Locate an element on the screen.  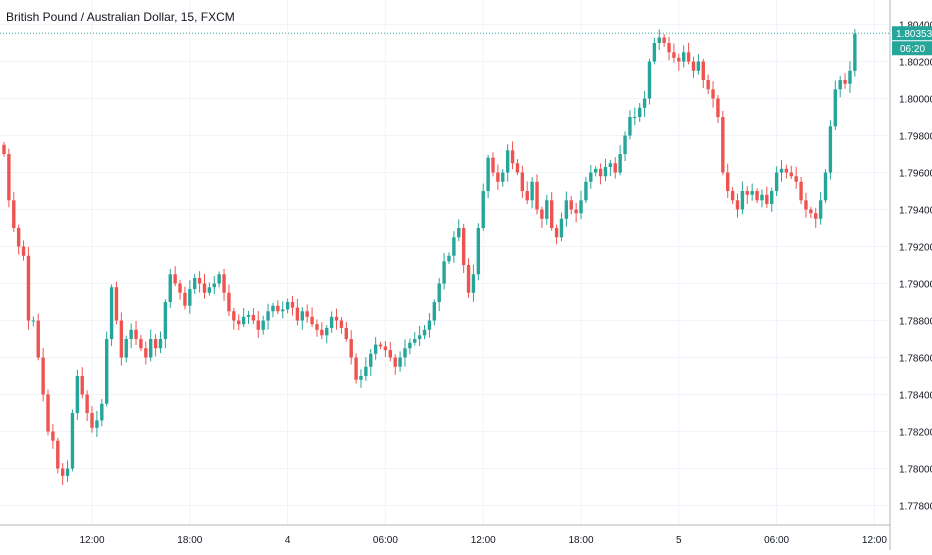
time-axis: 12:00 18:00 4 06:00 12:00 18:00 5 06:00 12:00 is located at coordinates (445, 535).